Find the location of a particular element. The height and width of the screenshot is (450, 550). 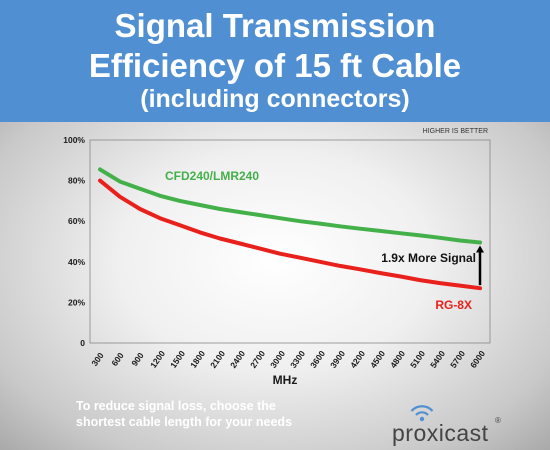

series-line-cfd240 is located at coordinates (290, 206).